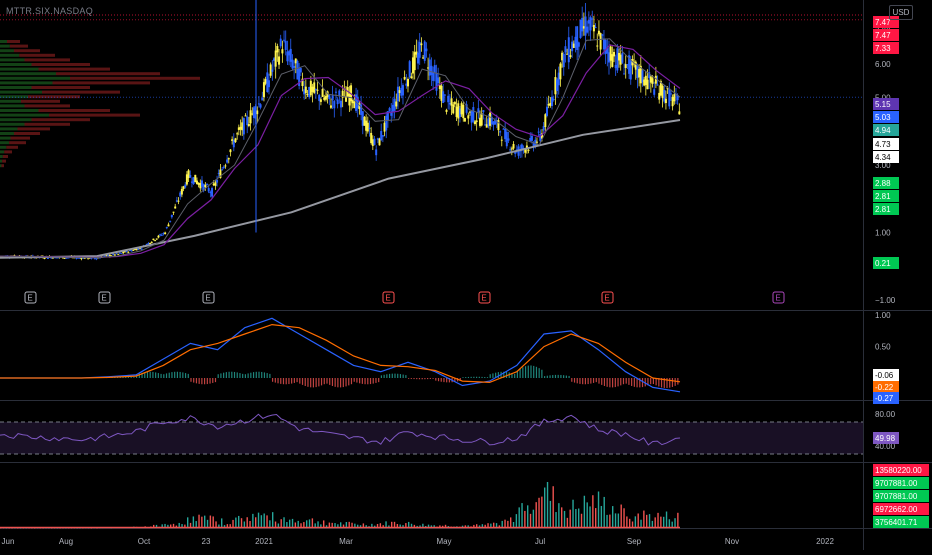 The height and width of the screenshot is (555, 932). Describe the element at coordinates (898, 470) in the screenshot. I see `volume-value-text: 13580220.00` at that location.